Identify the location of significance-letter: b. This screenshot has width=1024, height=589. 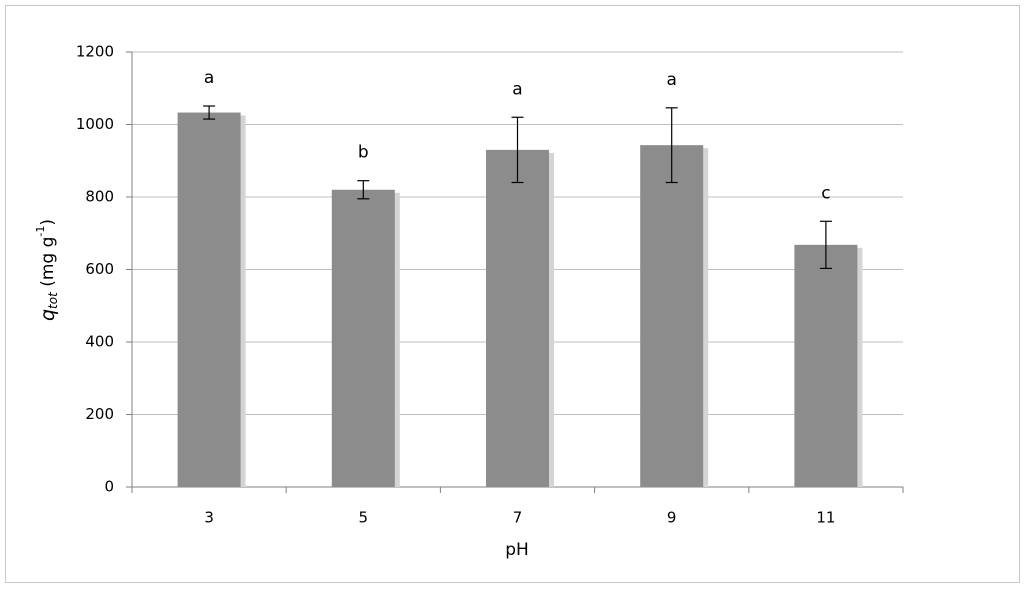
(363, 153).